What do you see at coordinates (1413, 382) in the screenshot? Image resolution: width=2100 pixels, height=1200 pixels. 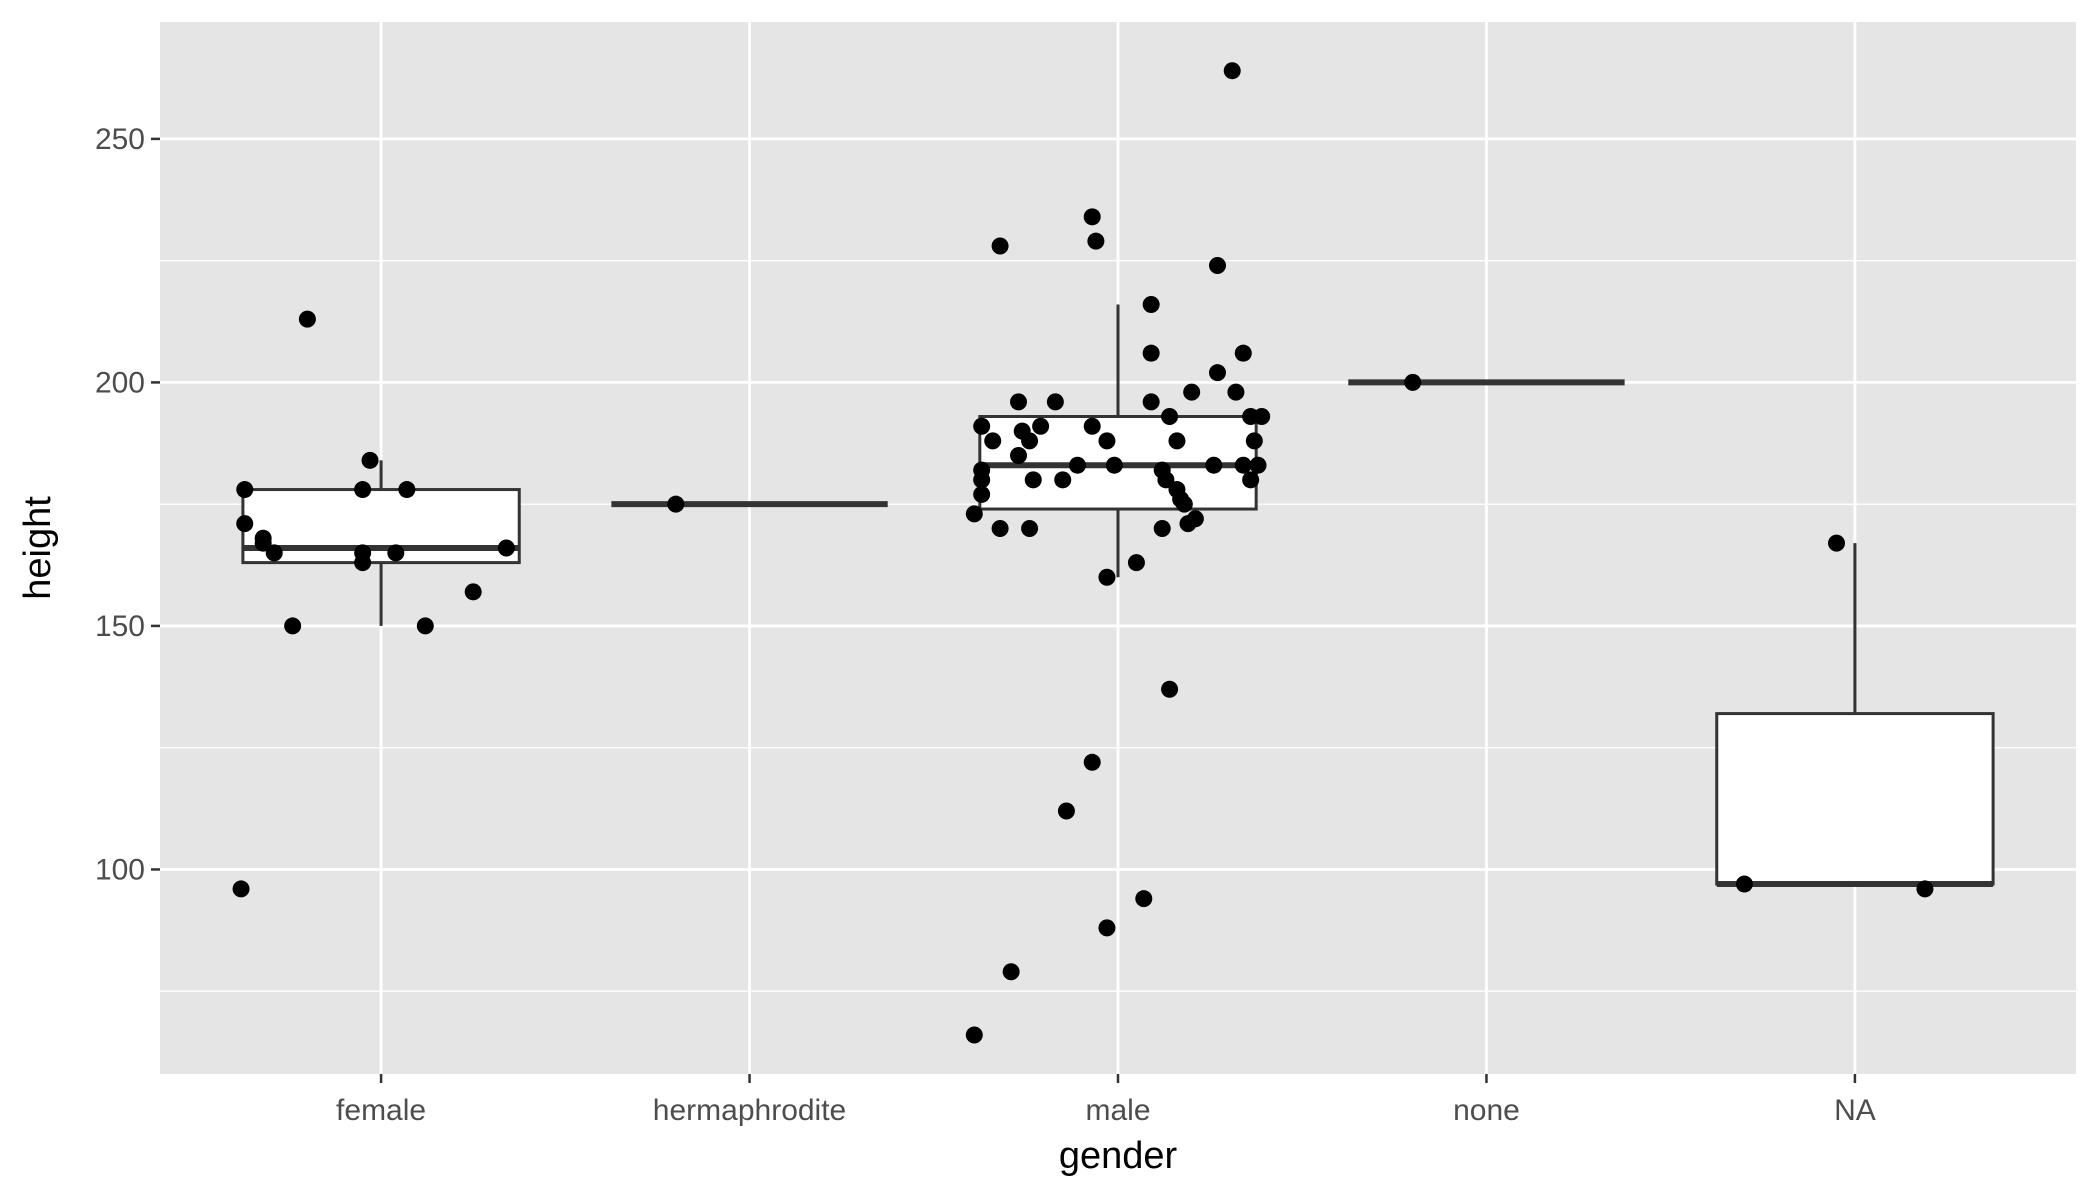 I see `data-point-none` at bounding box center [1413, 382].